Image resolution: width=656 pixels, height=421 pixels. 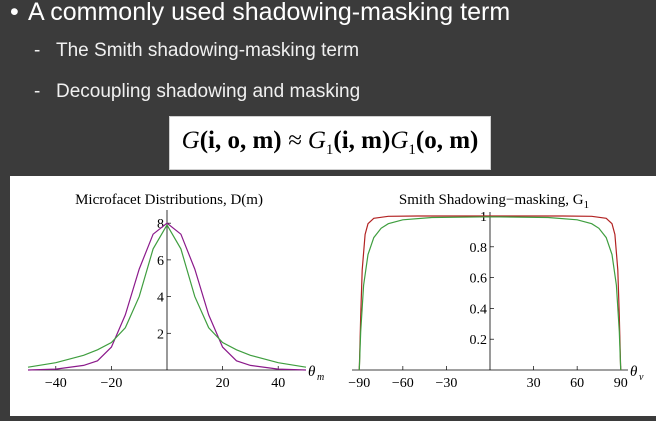 I want to click on formula-box: G(i, o, m) ≈ G1(i, m)G1(o, m), so click(x=330, y=143).